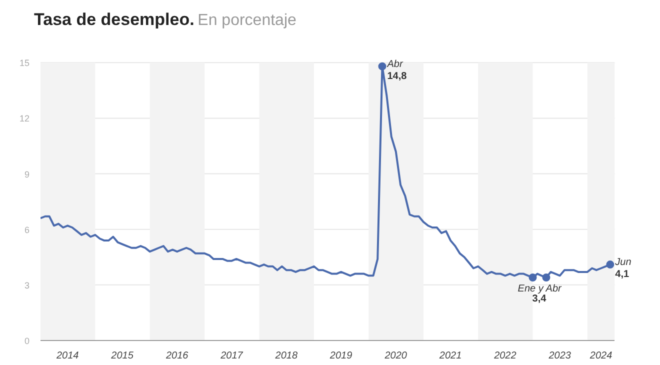  I want to click on y-tick-label: 9, so click(27, 174).